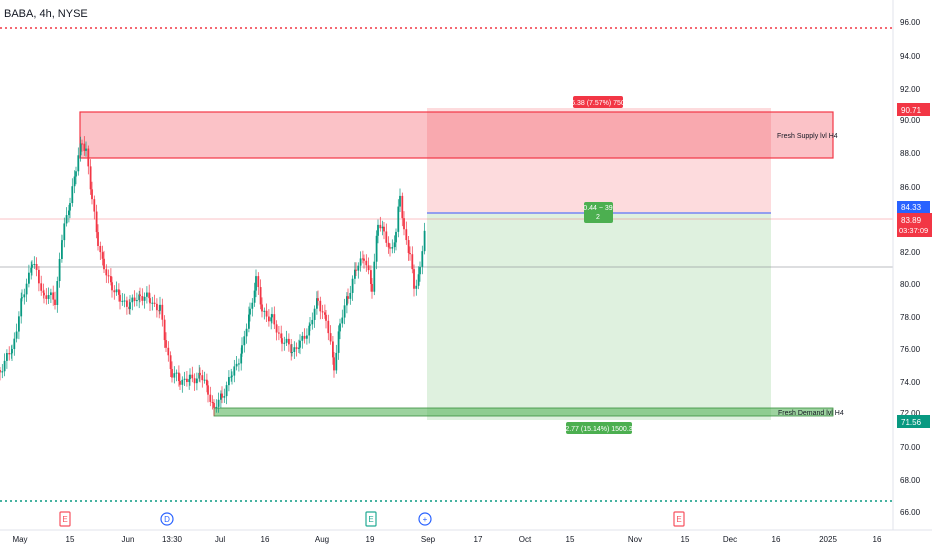 Image resolution: width=932 pixels, height=550 pixels. What do you see at coordinates (913, 421) in the screenshot?
I see `badge-stop: 71.56` at bounding box center [913, 421].